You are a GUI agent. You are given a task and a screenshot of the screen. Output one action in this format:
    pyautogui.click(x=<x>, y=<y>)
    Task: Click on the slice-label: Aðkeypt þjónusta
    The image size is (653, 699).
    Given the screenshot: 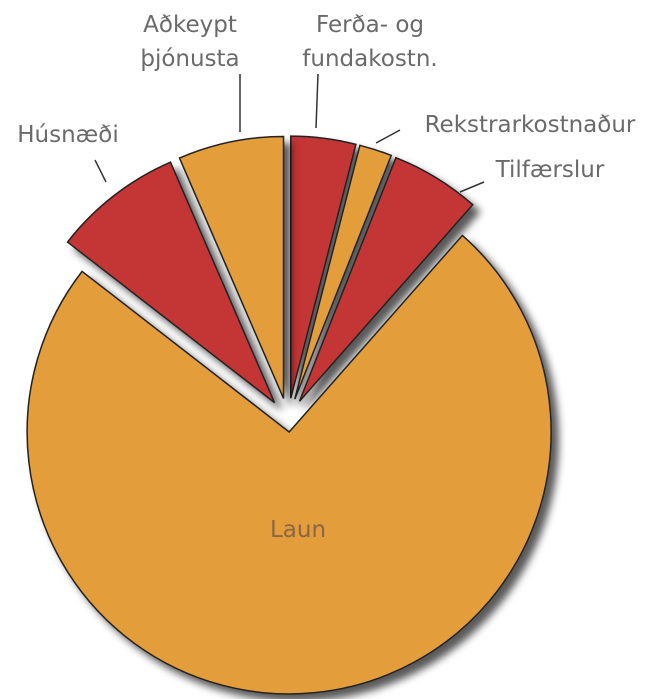 What is the action you would take?
    pyautogui.click(x=190, y=42)
    